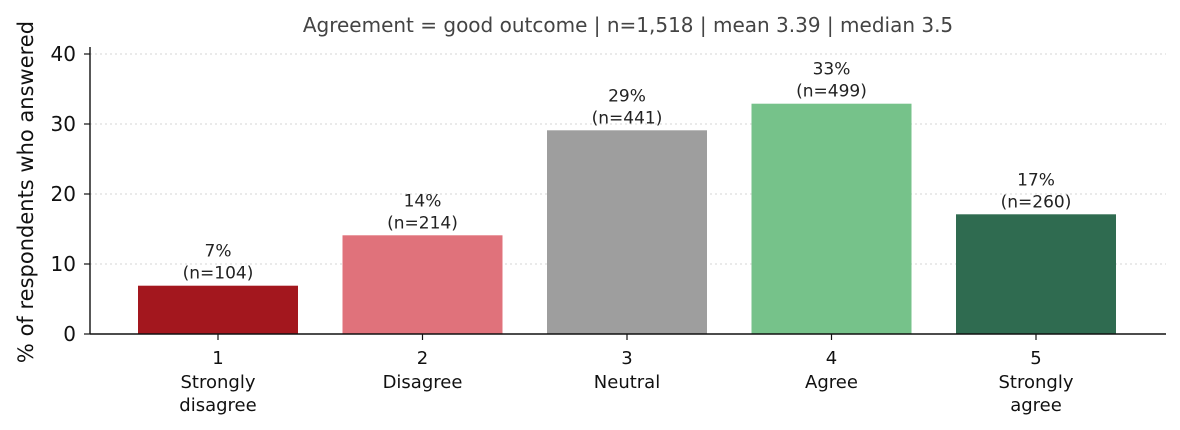  Describe the element at coordinates (69, 334) in the screenshot. I see `y-tick-label: 0` at that location.